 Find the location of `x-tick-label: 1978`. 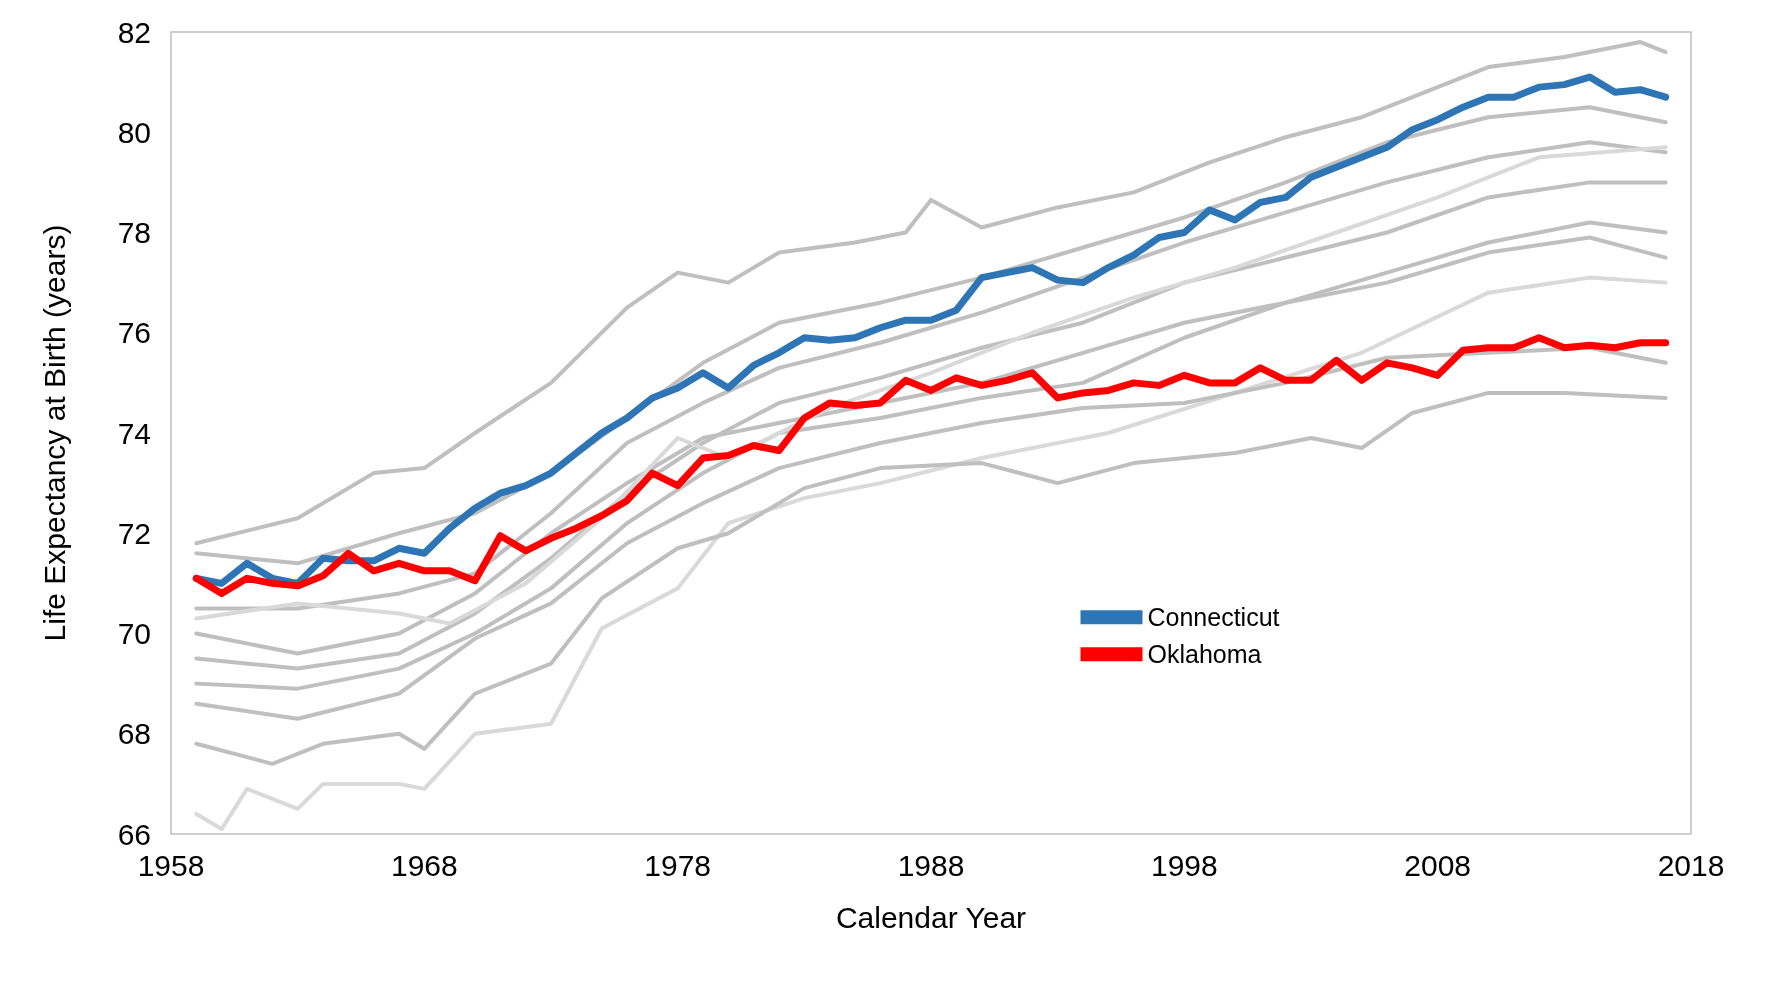

x-tick-label: 1978 is located at coordinates (678, 865).